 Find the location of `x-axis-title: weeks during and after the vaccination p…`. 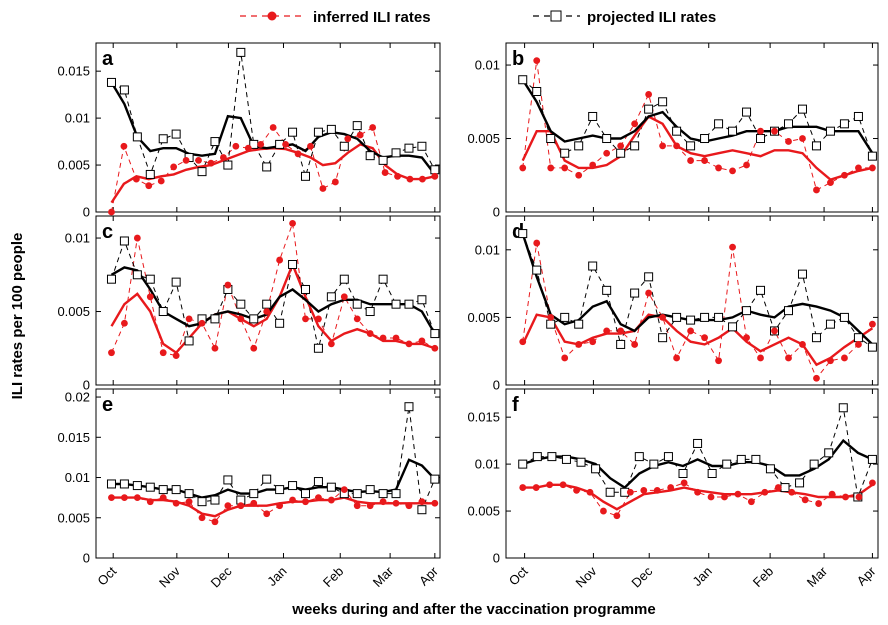

x-axis-title: weeks during and after the vaccination p… is located at coordinates (473, 609).